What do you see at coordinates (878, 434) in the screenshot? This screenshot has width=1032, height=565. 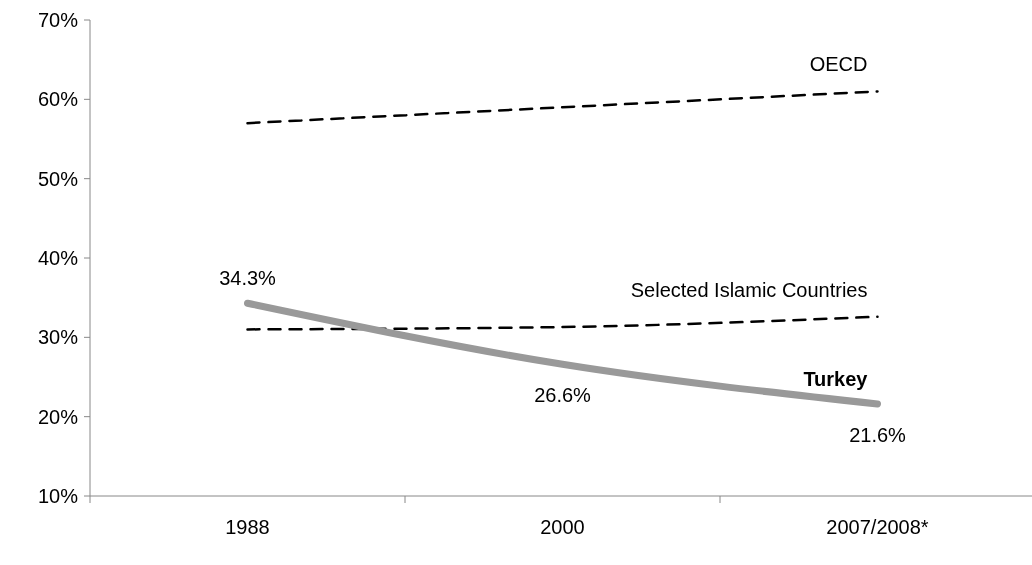 I see `data-label: 21.6%` at bounding box center [878, 434].